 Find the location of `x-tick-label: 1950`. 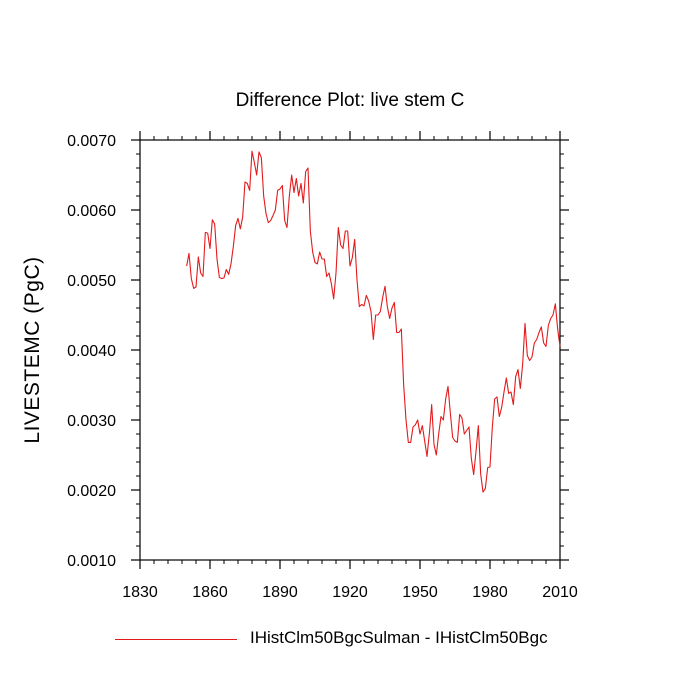

x-tick-label: 1950 is located at coordinates (420, 592).